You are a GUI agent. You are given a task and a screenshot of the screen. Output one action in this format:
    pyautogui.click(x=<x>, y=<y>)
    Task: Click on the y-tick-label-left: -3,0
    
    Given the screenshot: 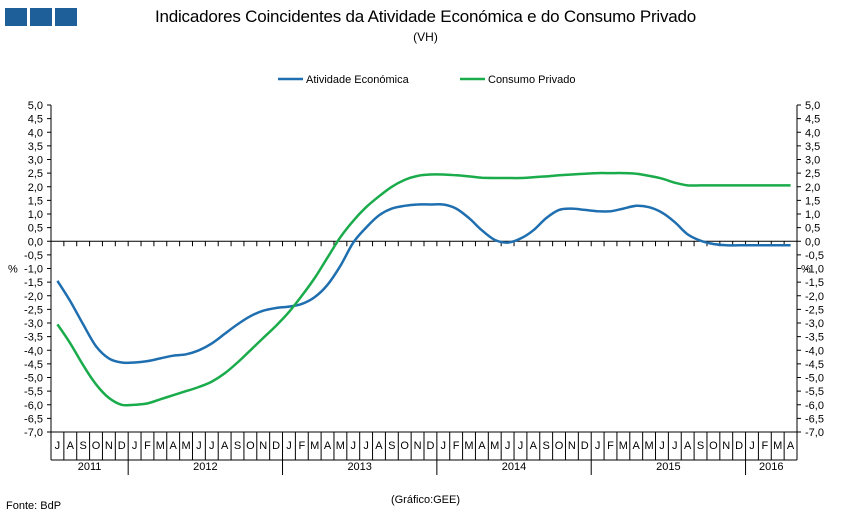 What is the action you would take?
    pyautogui.click(x=33, y=324)
    